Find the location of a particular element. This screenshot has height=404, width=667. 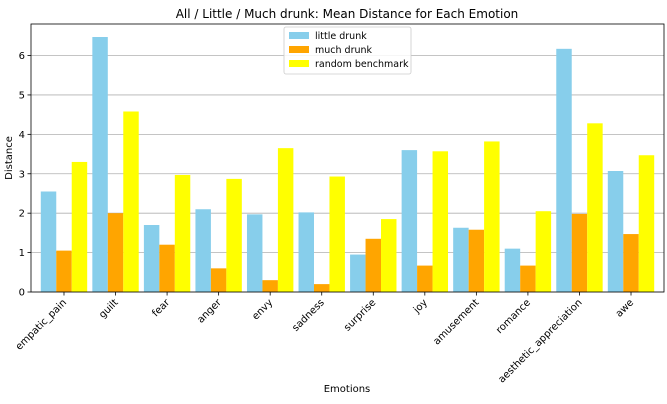

x-tick-label: amusement is located at coordinates (456, 322).